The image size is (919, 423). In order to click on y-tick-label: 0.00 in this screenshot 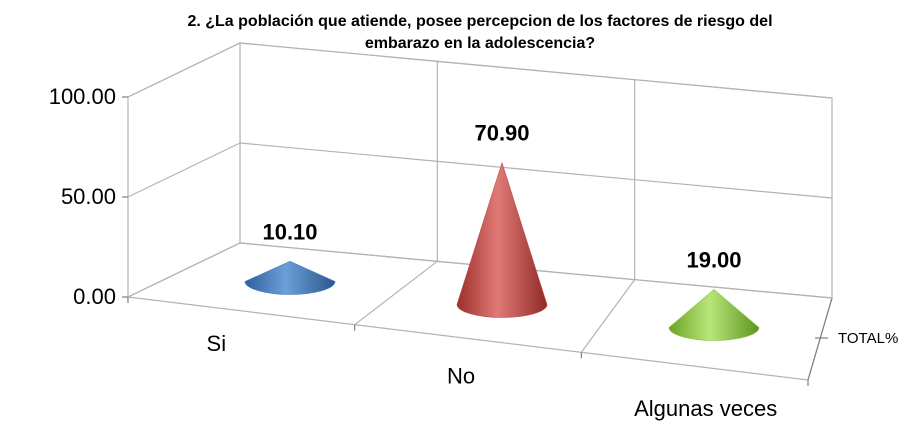, I will do `click(94, 296)`.